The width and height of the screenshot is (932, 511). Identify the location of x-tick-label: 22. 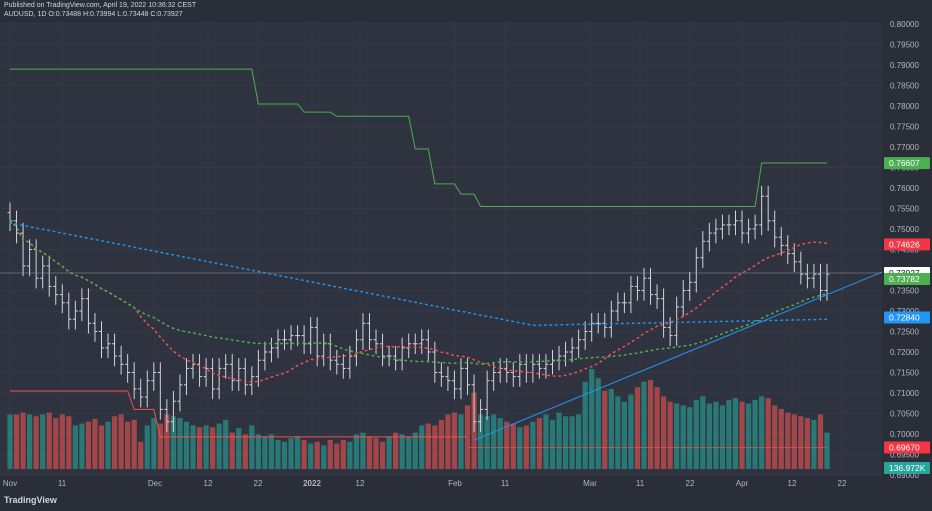
(690, 483).